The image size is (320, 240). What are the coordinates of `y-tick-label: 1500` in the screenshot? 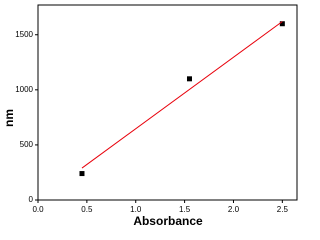 It's located at (24, 34).